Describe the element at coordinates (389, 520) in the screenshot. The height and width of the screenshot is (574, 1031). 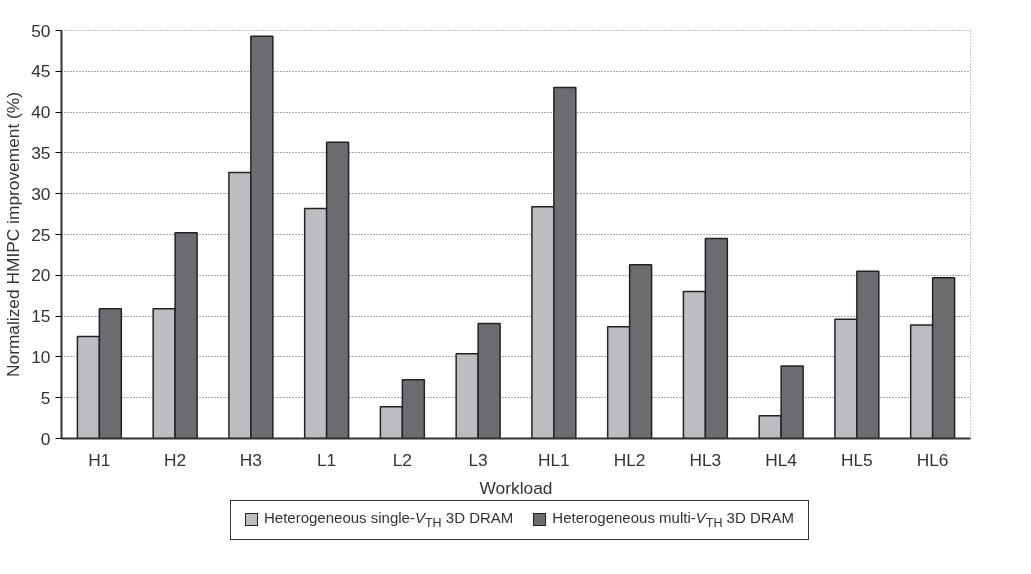
I see `legend-label: Heterogeneous single-V$_{TH}$ 3D DRAM` at that location.